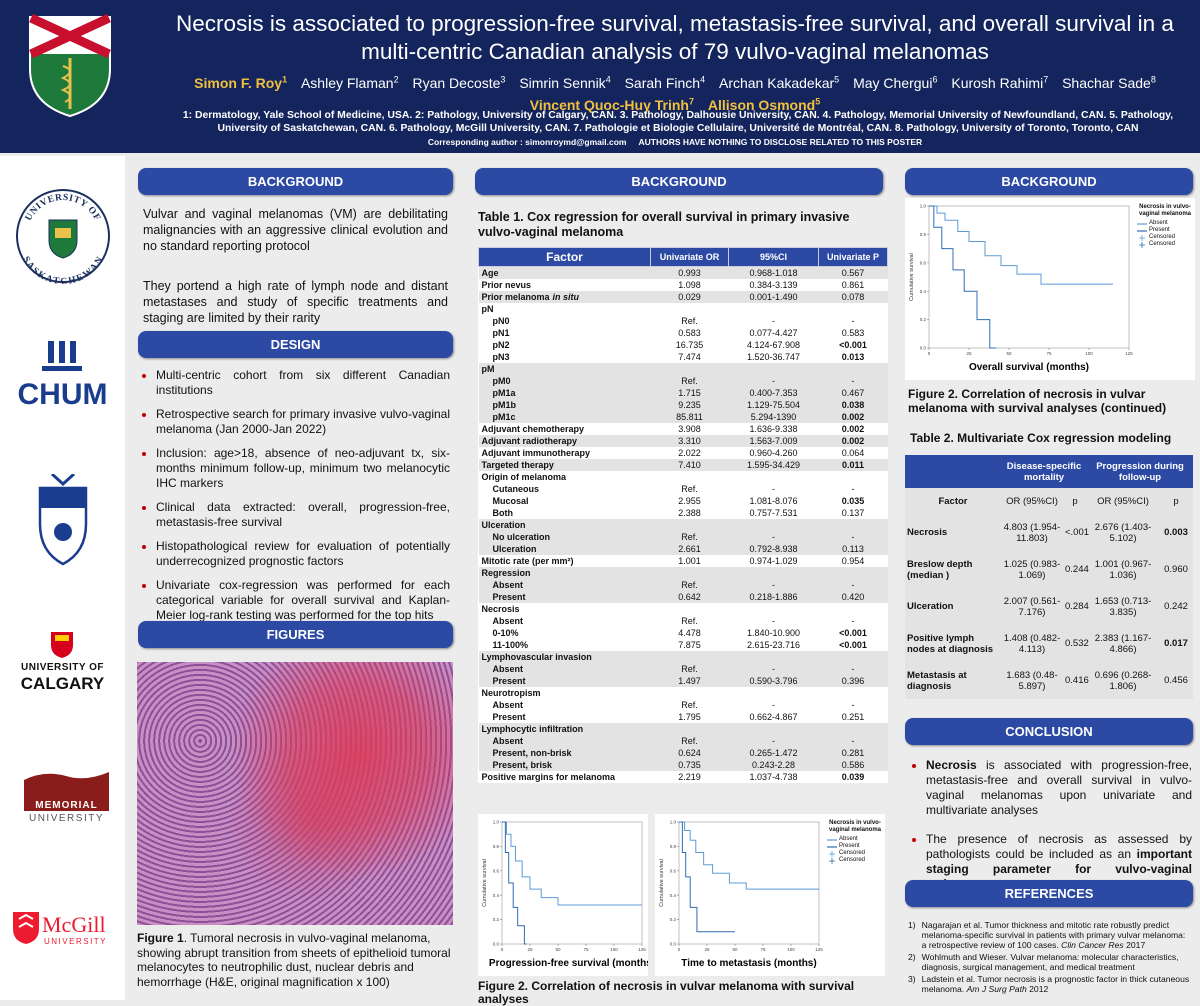  Describe the element at coordinates (683, 345) in the screenshot. I see `table-row: pN2 16.735 4.124-67.908 <0.001` at that location.